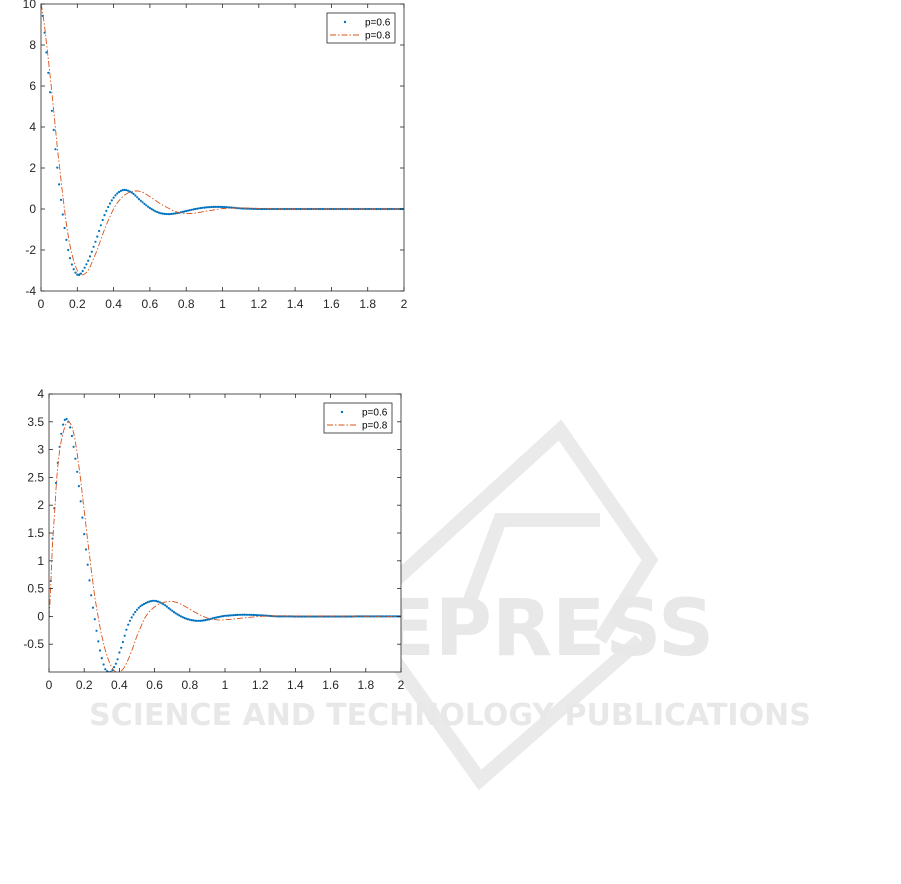 The height and width of the screenshot is (884, 901). I want to click on legend-box, so click(361, 28).